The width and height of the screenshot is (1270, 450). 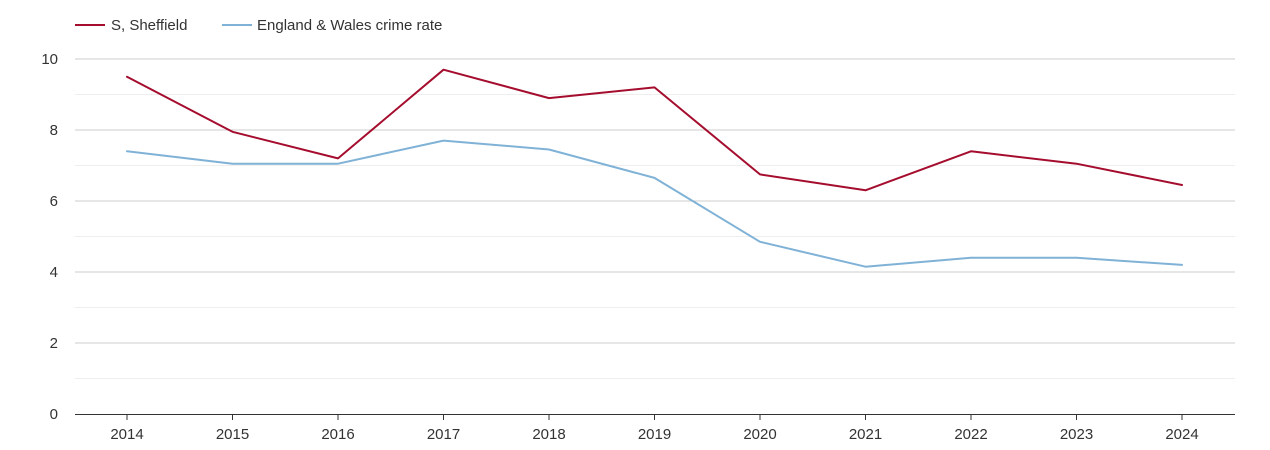 I want to click on legend-item-sheffield: S, Sheffield, so click(x=131, y=25).